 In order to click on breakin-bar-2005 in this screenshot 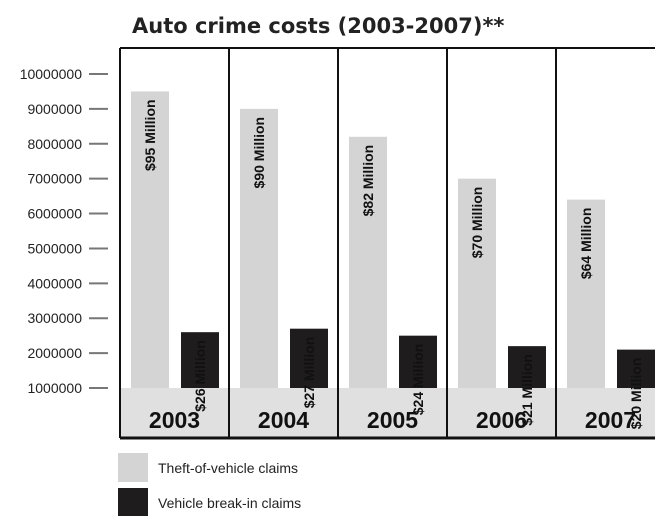, I will do `click(418, 361)`.